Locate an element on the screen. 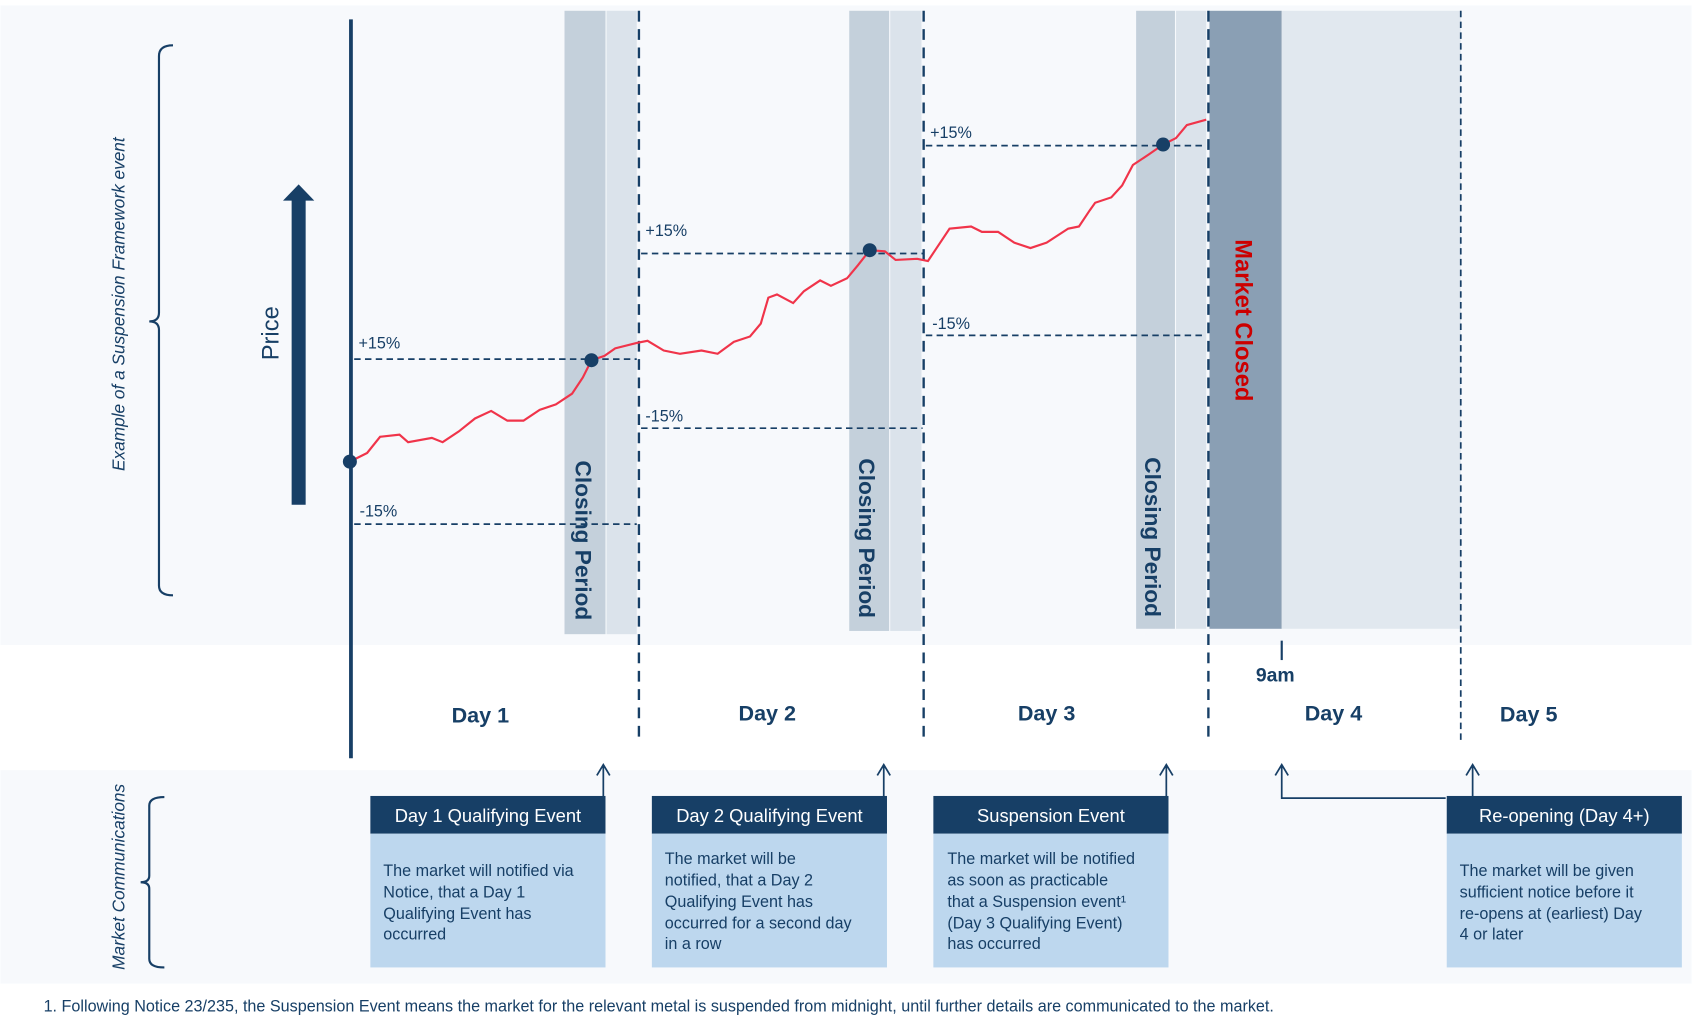 The image size is (1692, 1030). closing-period-day3: Closing Period is located at coordinates (1171, 319).